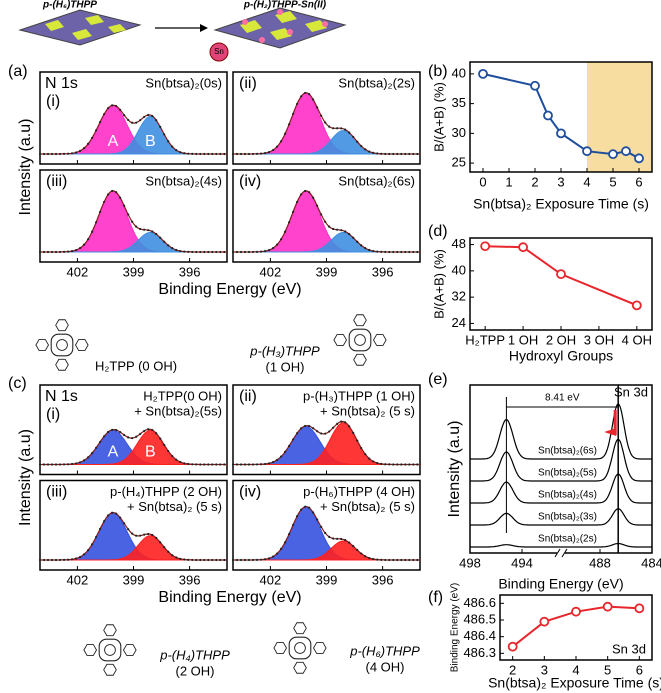 The image size is (661, 693). Describe the element at coordinates (459, 72) in the screenshot. I see `y-tick-label: 40` at that location.